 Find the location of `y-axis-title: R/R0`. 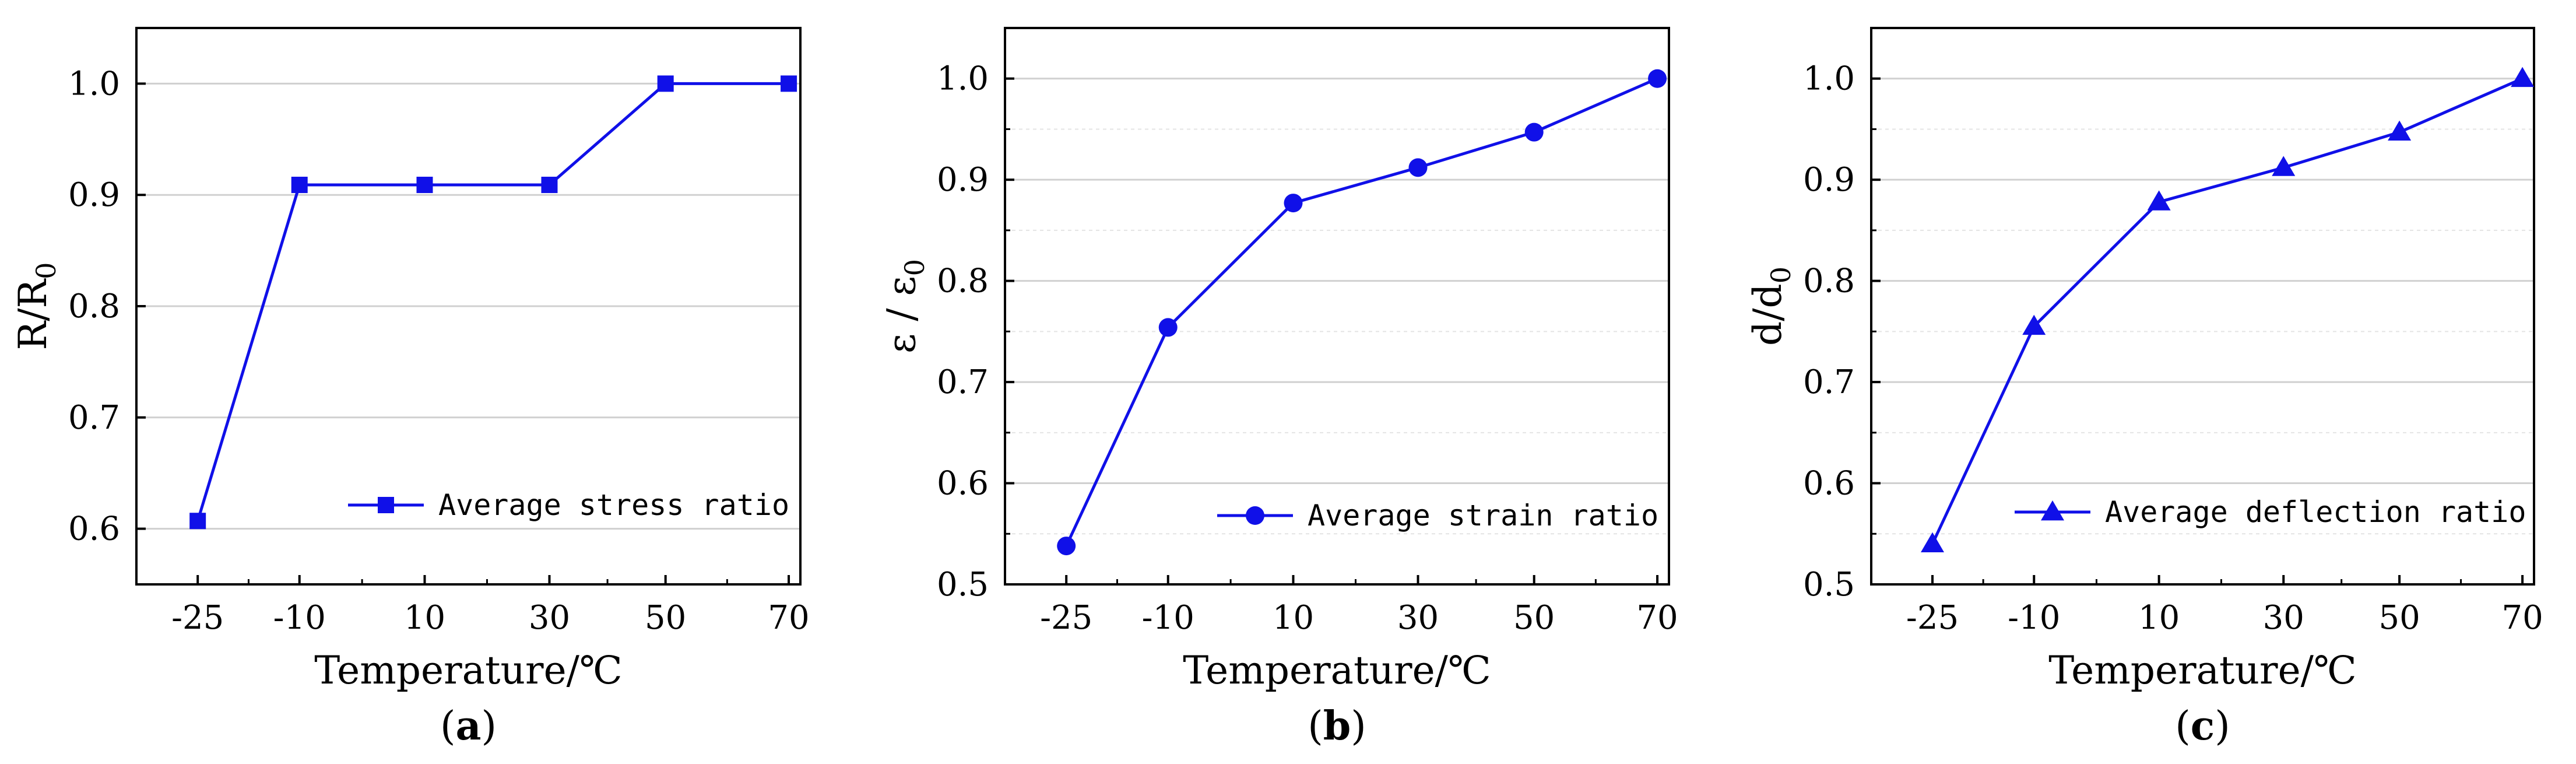

y-axis-title: R/R0 is located at coordinates (36, 306).